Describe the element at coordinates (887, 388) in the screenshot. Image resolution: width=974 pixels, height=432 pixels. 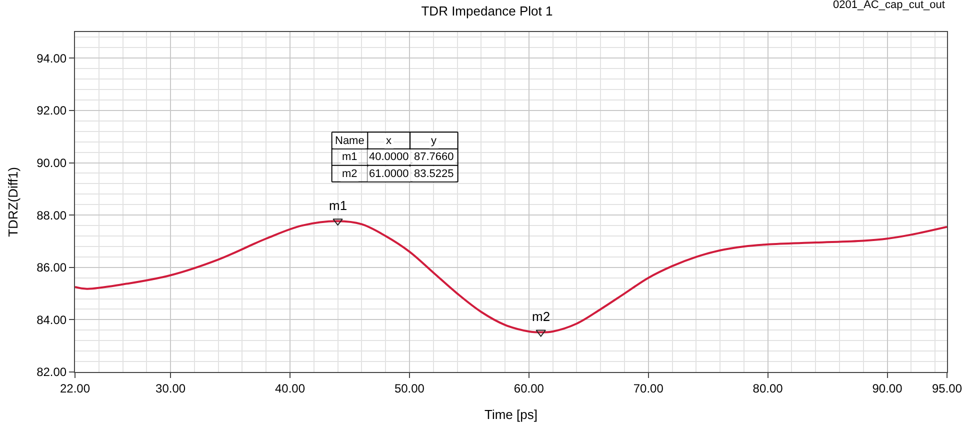
I see `x-tick-label: 90.00` at that location.